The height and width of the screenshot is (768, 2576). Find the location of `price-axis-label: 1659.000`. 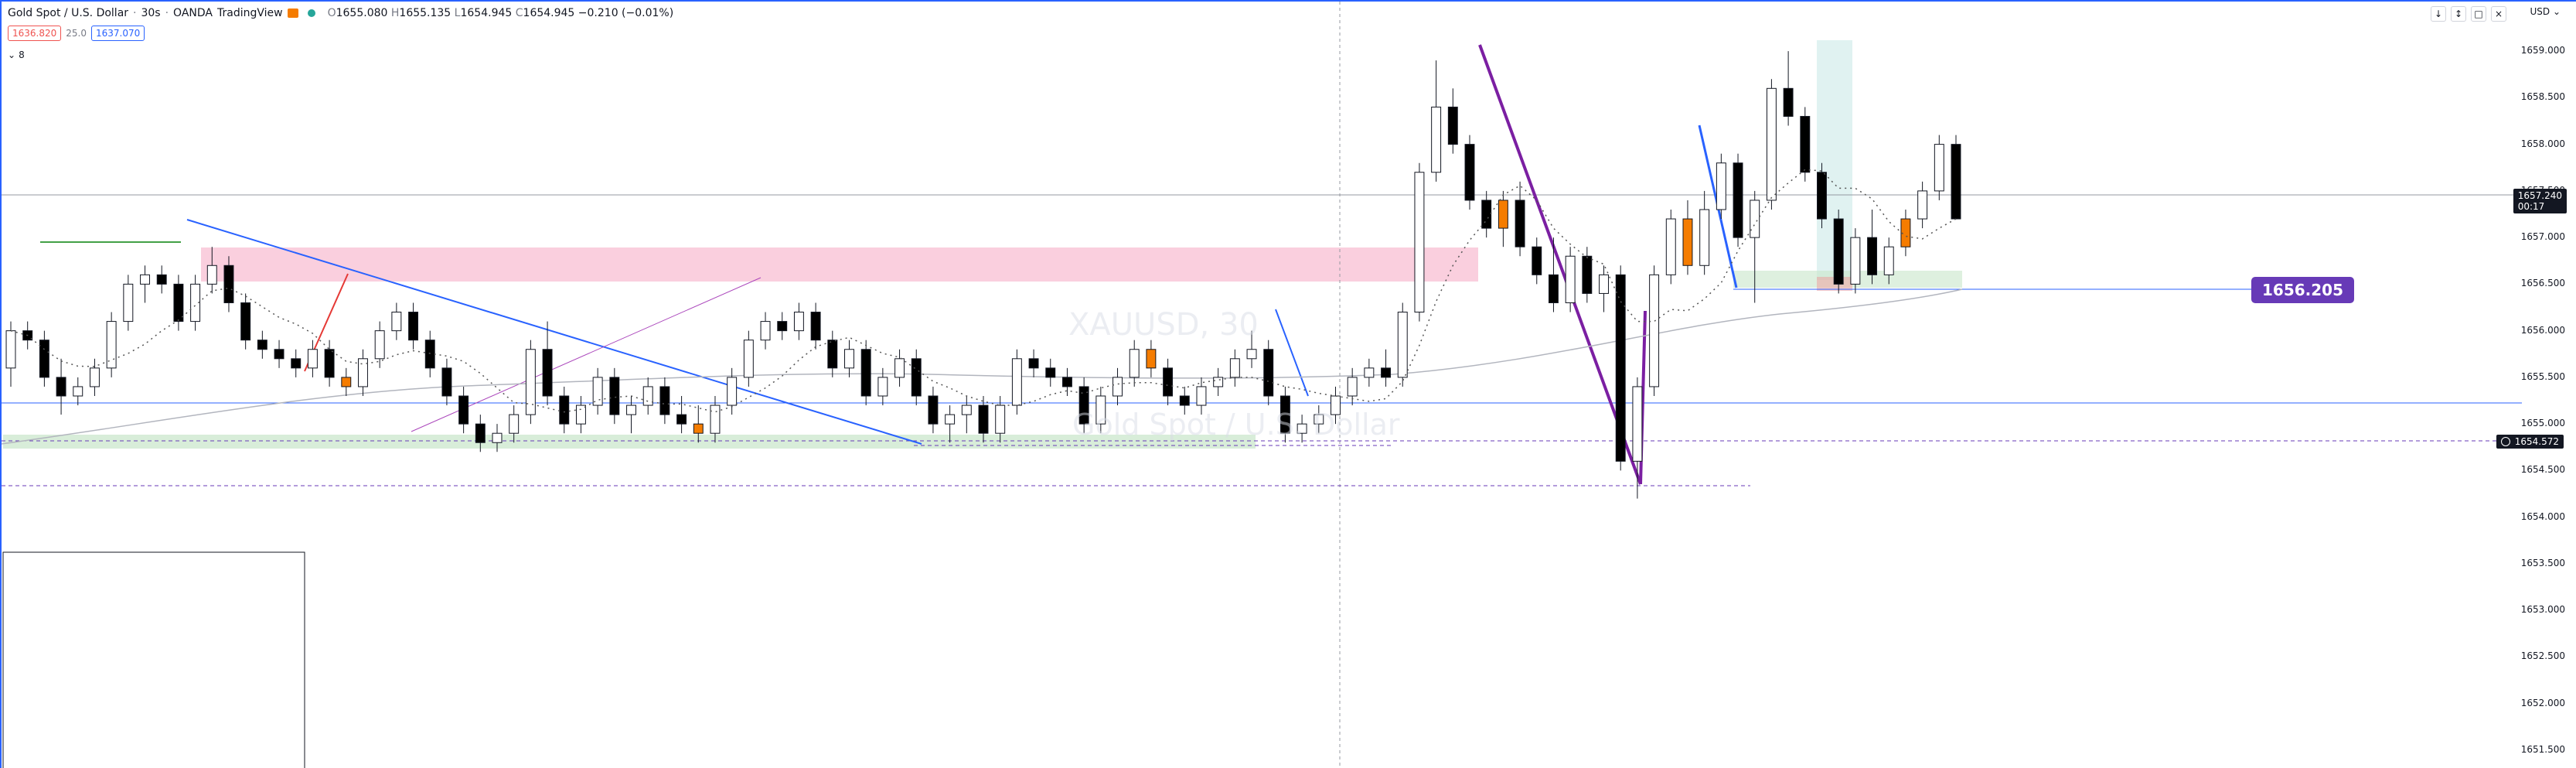

price-axis-label: 1659.000 is located at coordinates (2542, 50).